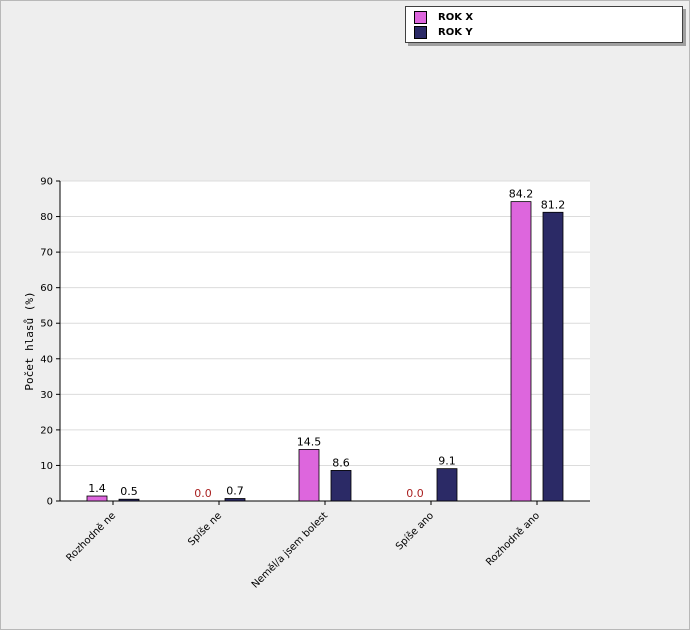 This screenshot has height=630, width=690. Describe the element at coordinates (420, 32) in the screenshot. I see `legend-swatch-rok-y` at that location.